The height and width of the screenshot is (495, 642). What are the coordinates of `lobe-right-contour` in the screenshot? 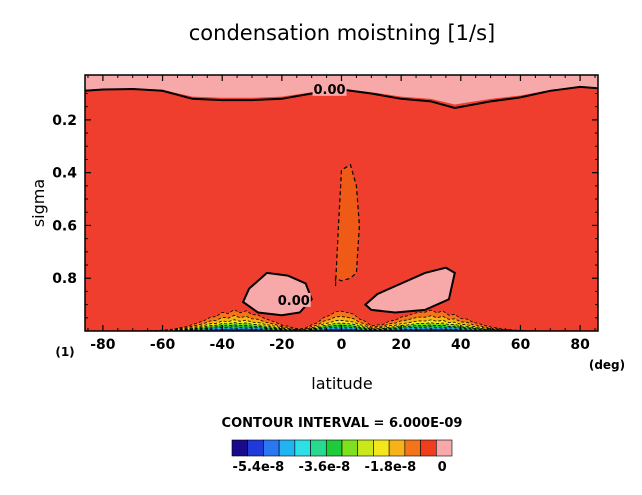 It's located at (409, 290).